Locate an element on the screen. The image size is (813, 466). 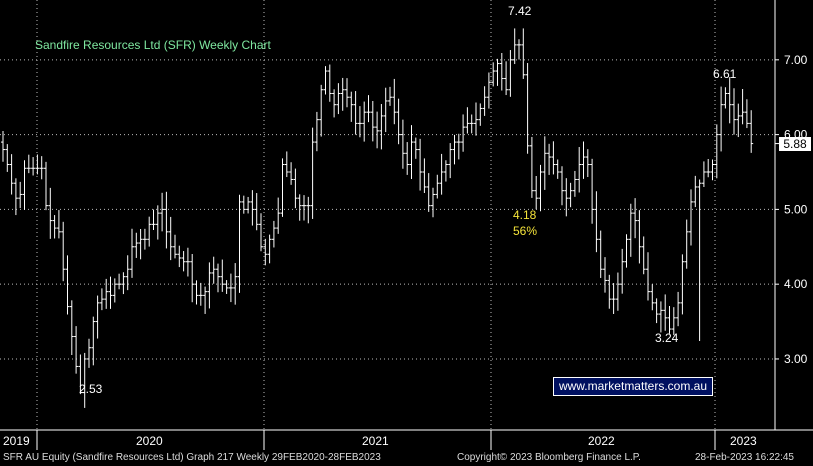
current-price-label: 5.88 is located at coordinates (795, 144).